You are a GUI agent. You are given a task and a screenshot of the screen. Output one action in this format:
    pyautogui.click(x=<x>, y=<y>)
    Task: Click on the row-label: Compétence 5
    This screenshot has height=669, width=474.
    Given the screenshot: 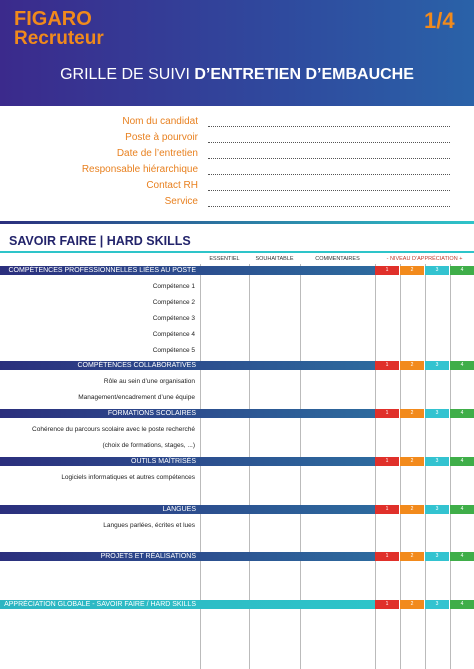 What is the action you would take?
    pyautogui.click(x=173, y=350)
    